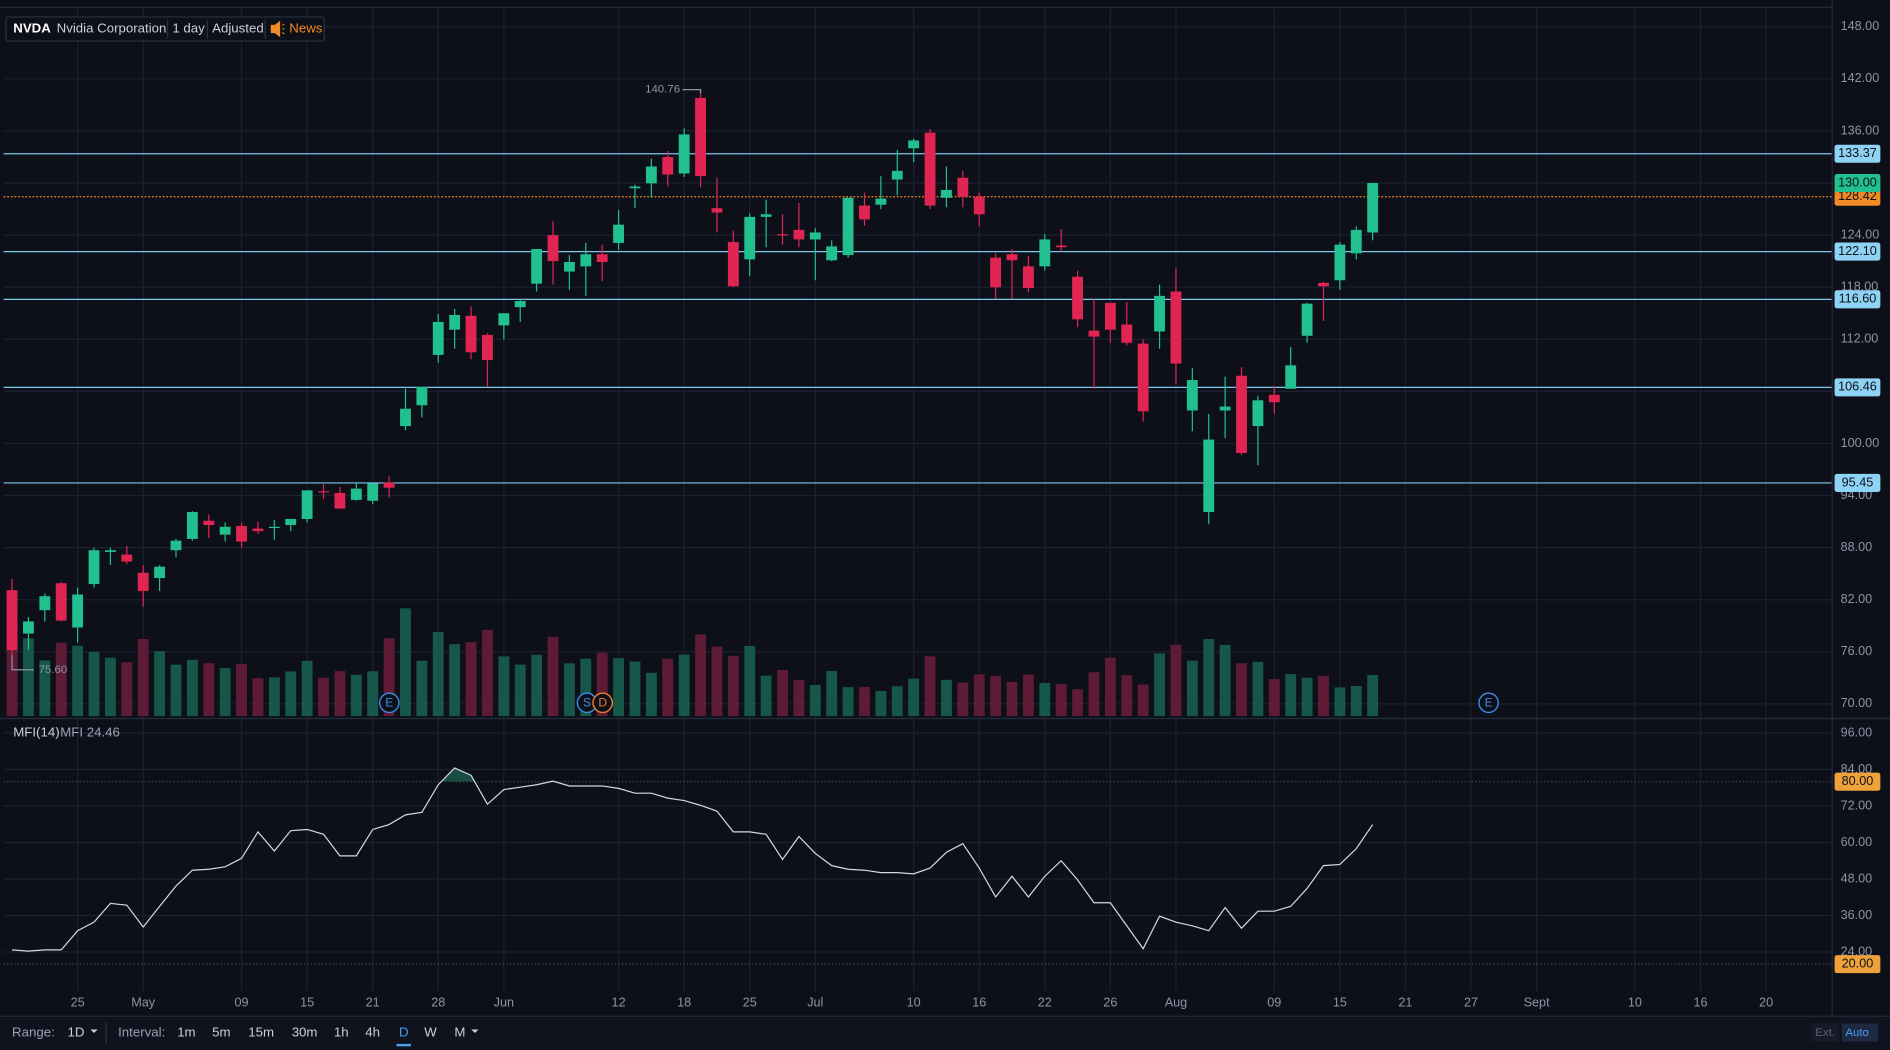 The height and width of the screenshot is (1050, 1890). I want to click on interval-option: D, so click(404, 1032).